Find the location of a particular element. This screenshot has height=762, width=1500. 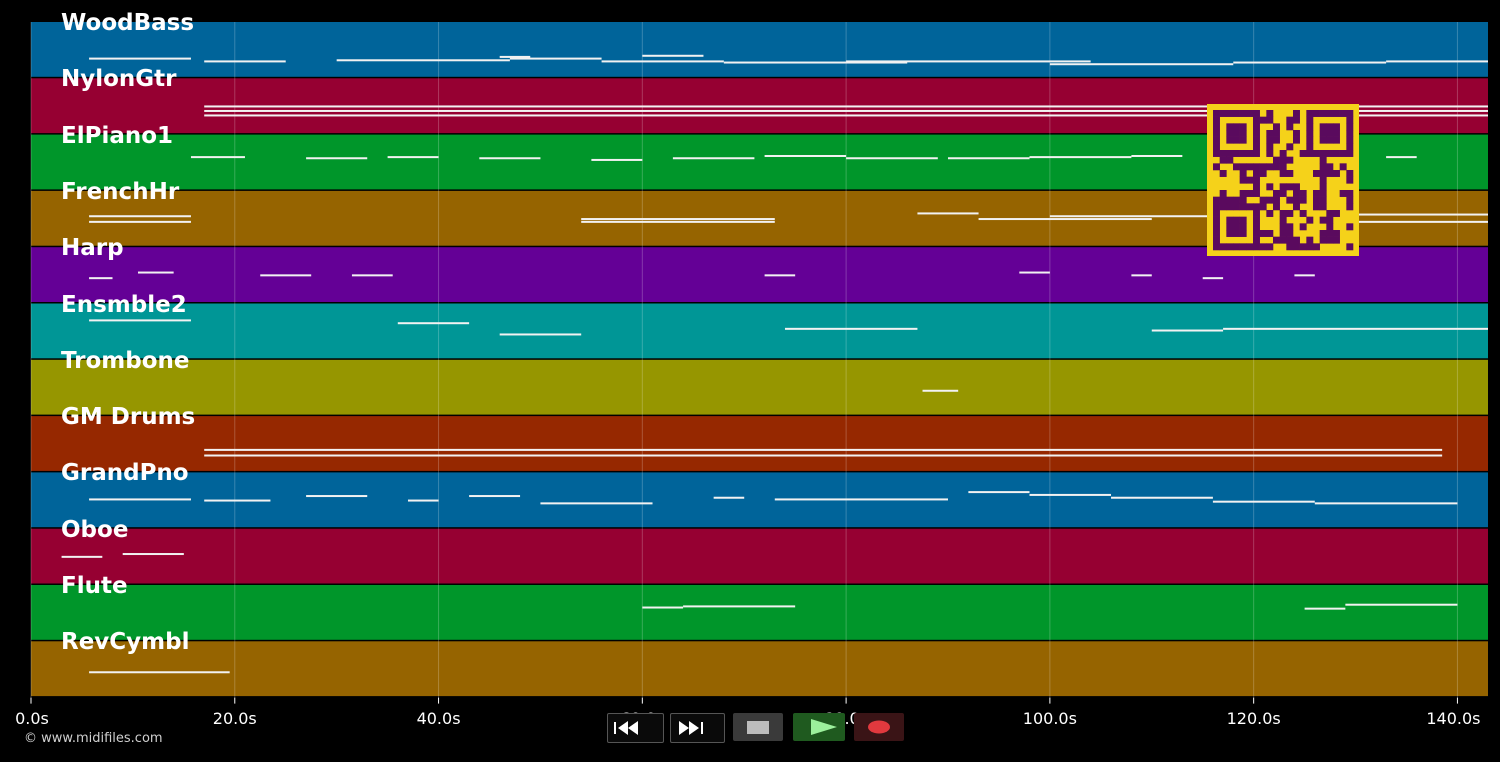

stop-button is located at coordinates (758, 727).